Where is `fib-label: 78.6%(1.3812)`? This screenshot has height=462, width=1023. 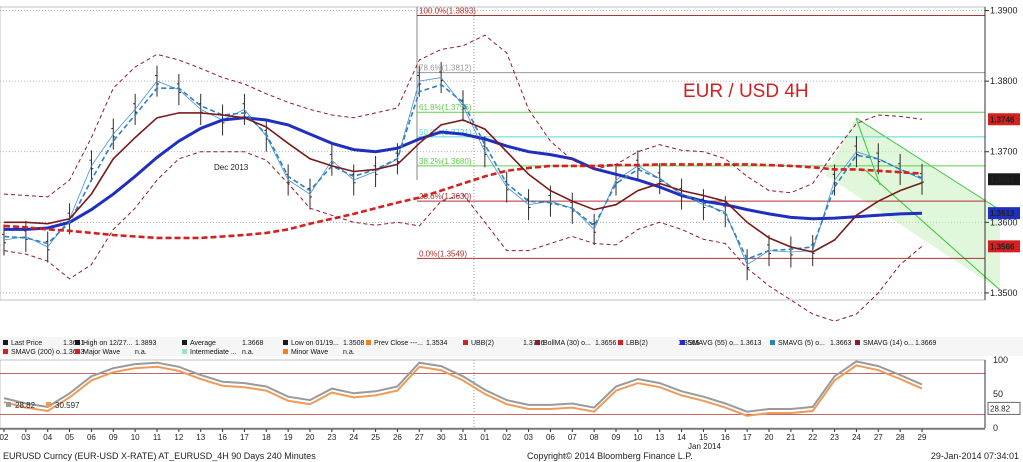
fib-label: 78.6%(1.3812) is located at coordinates (445, 68).